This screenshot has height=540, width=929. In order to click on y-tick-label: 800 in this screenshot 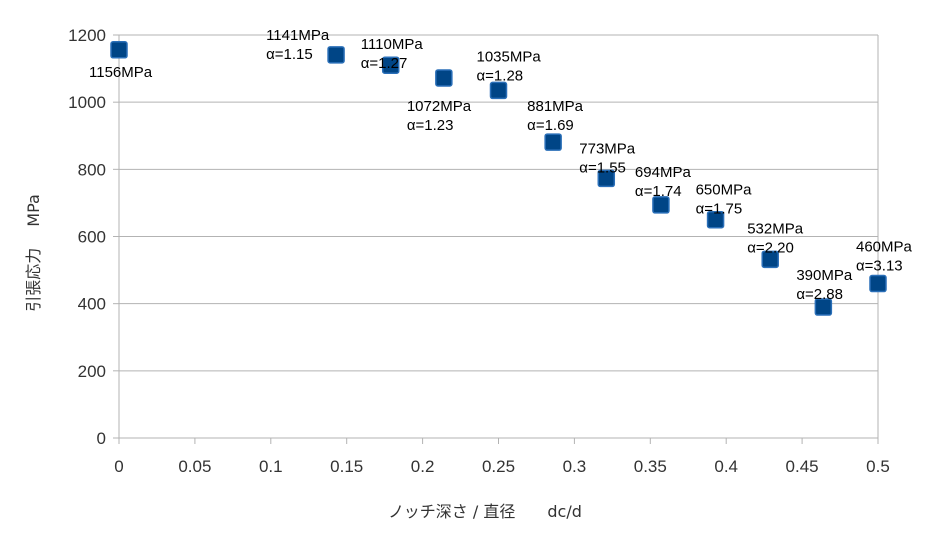, I will do `click(92, 169)`.